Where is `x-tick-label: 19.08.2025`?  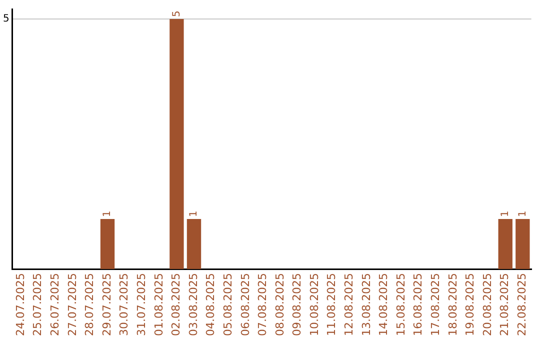 x-tick-label: 19.08.2025 is located at coordinates (470, 304).